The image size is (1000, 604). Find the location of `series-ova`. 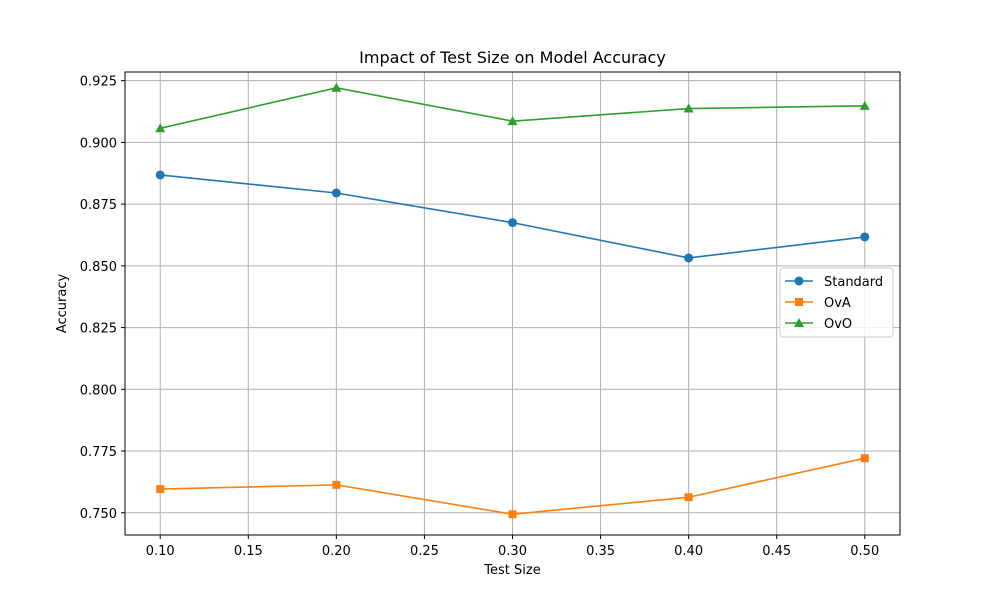

series-ova is located at coordinates (512, 486).